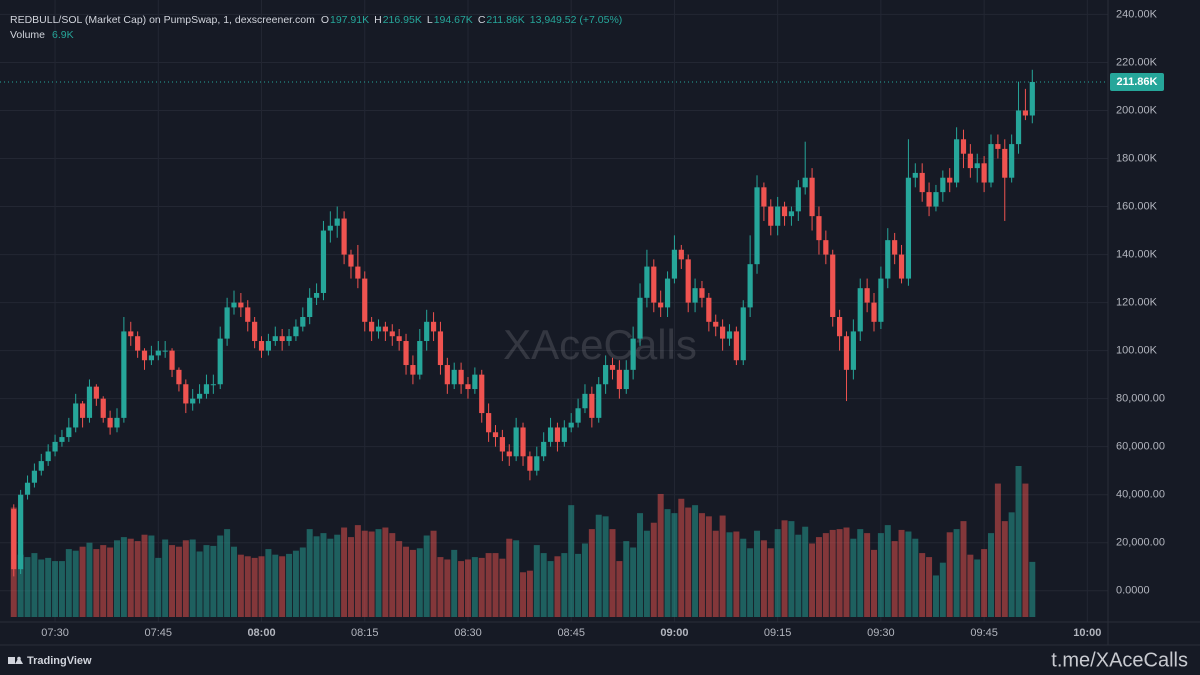  I want to click on footer-brand: TradingView, so click(59, 661).